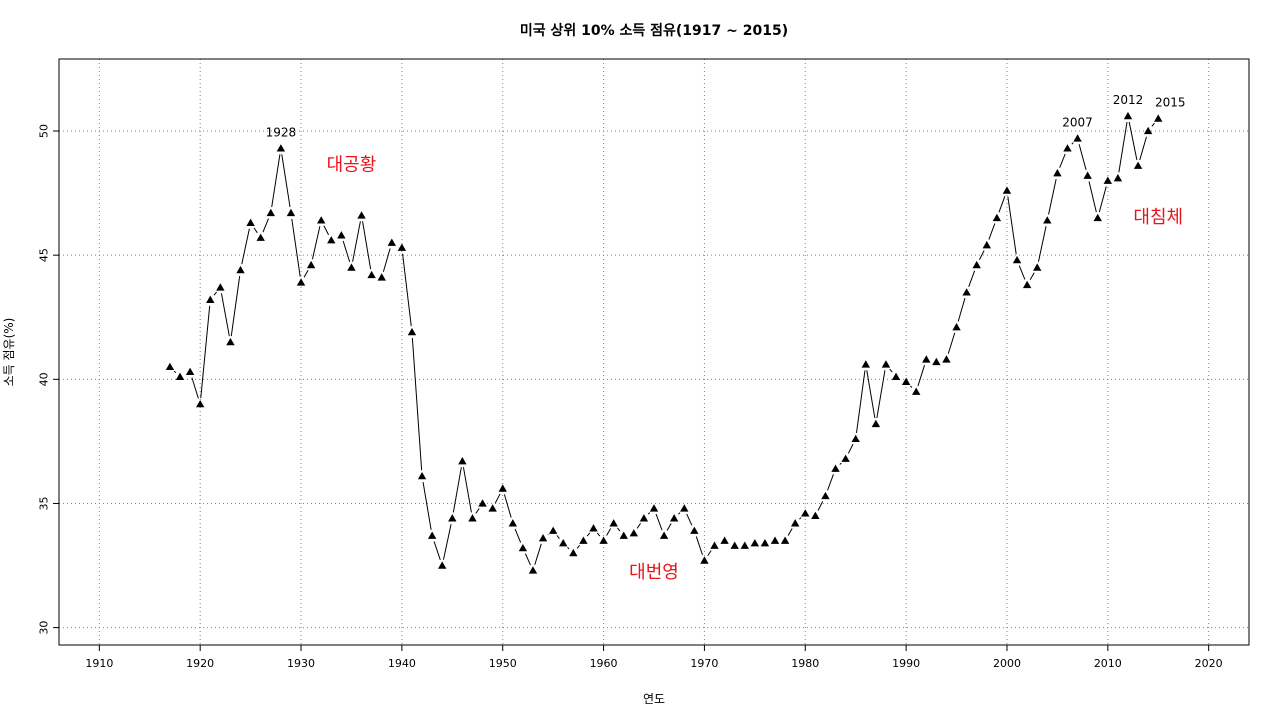 The height and width of the screenshot is (720, 1280). I want to click on y-tick-label: 30, so click(44, 628).